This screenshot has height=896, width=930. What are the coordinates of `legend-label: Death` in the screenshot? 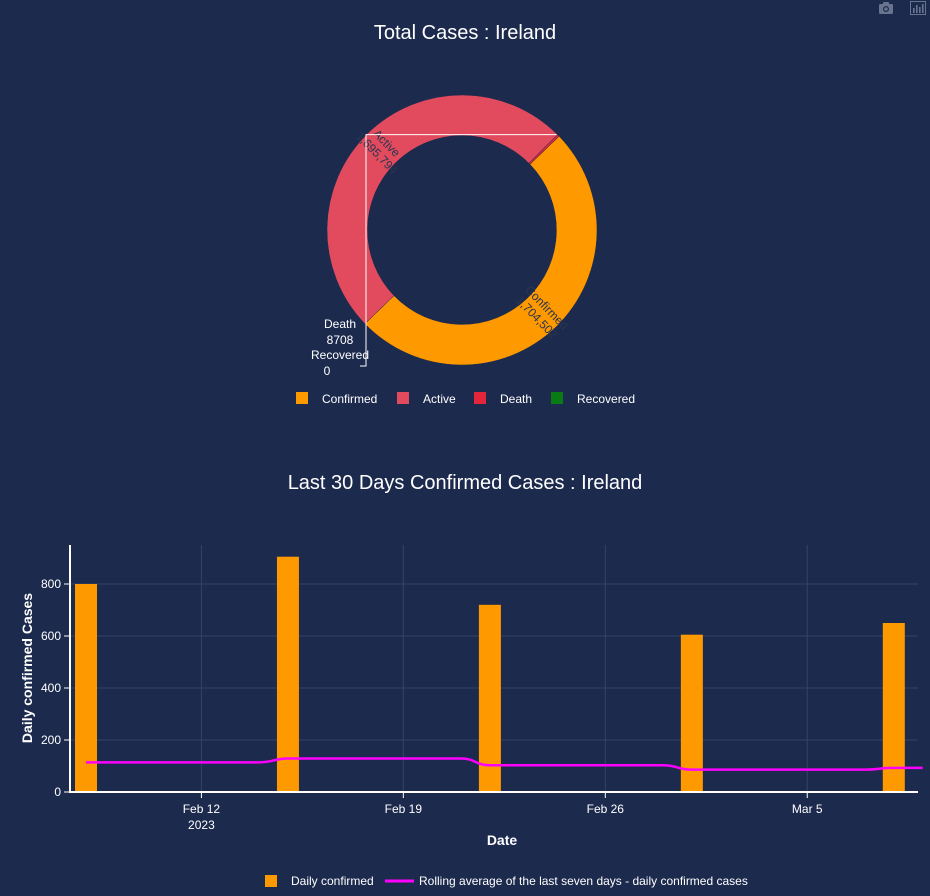 It's located at (516, 399).